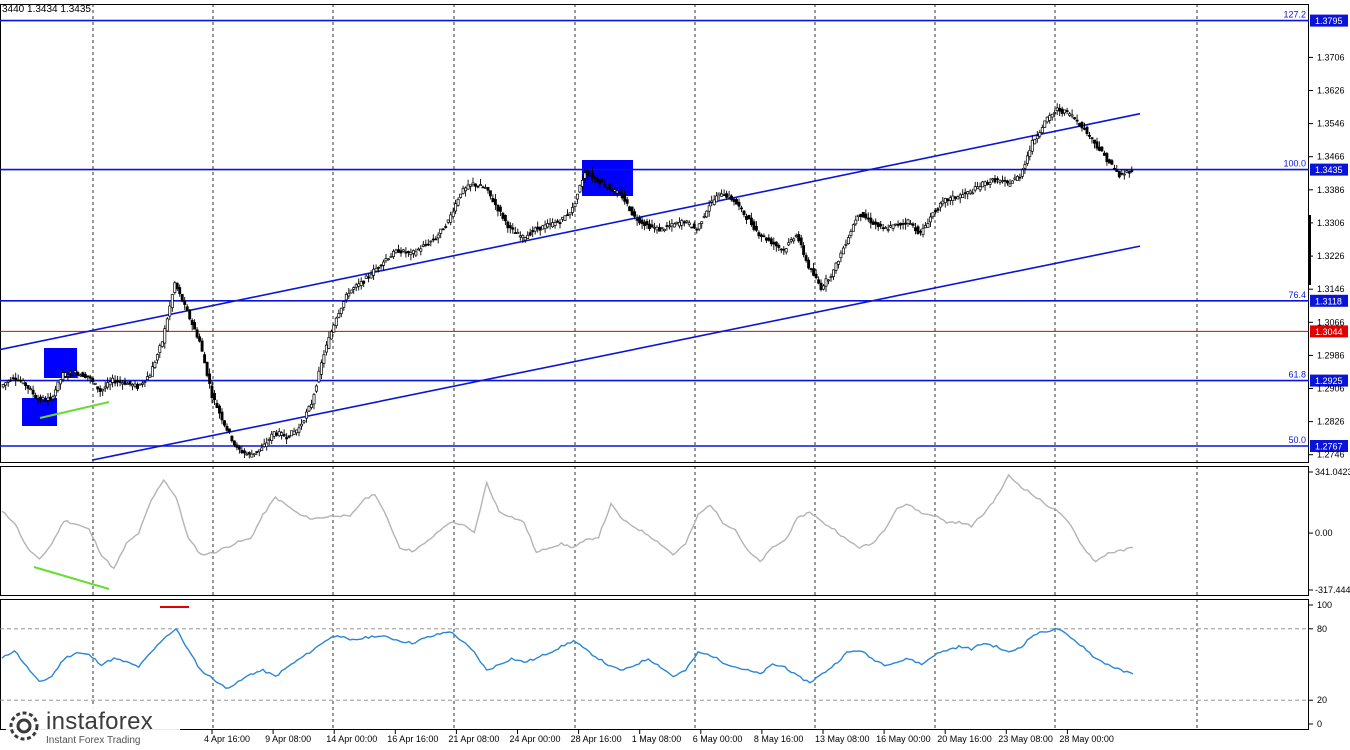  I want to click on brand-tagline: Instant Forex Trading, so click(93, 740).